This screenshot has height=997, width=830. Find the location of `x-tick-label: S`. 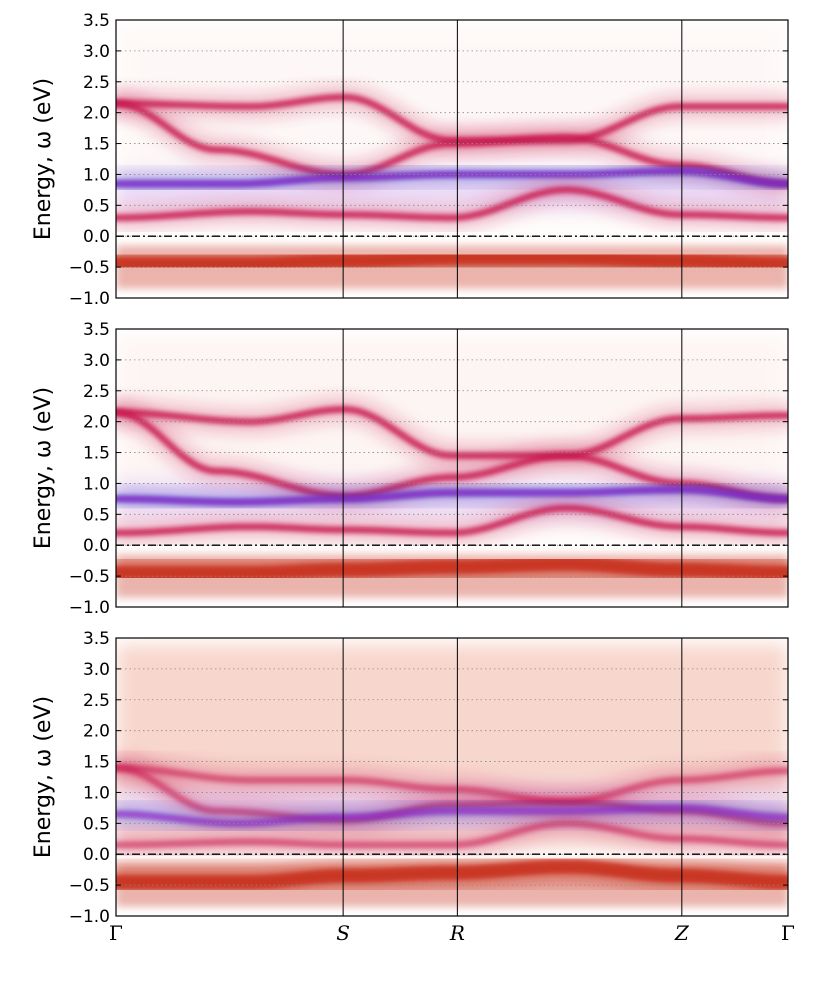

x-tick-label: S is located at coordinates (343, 933).